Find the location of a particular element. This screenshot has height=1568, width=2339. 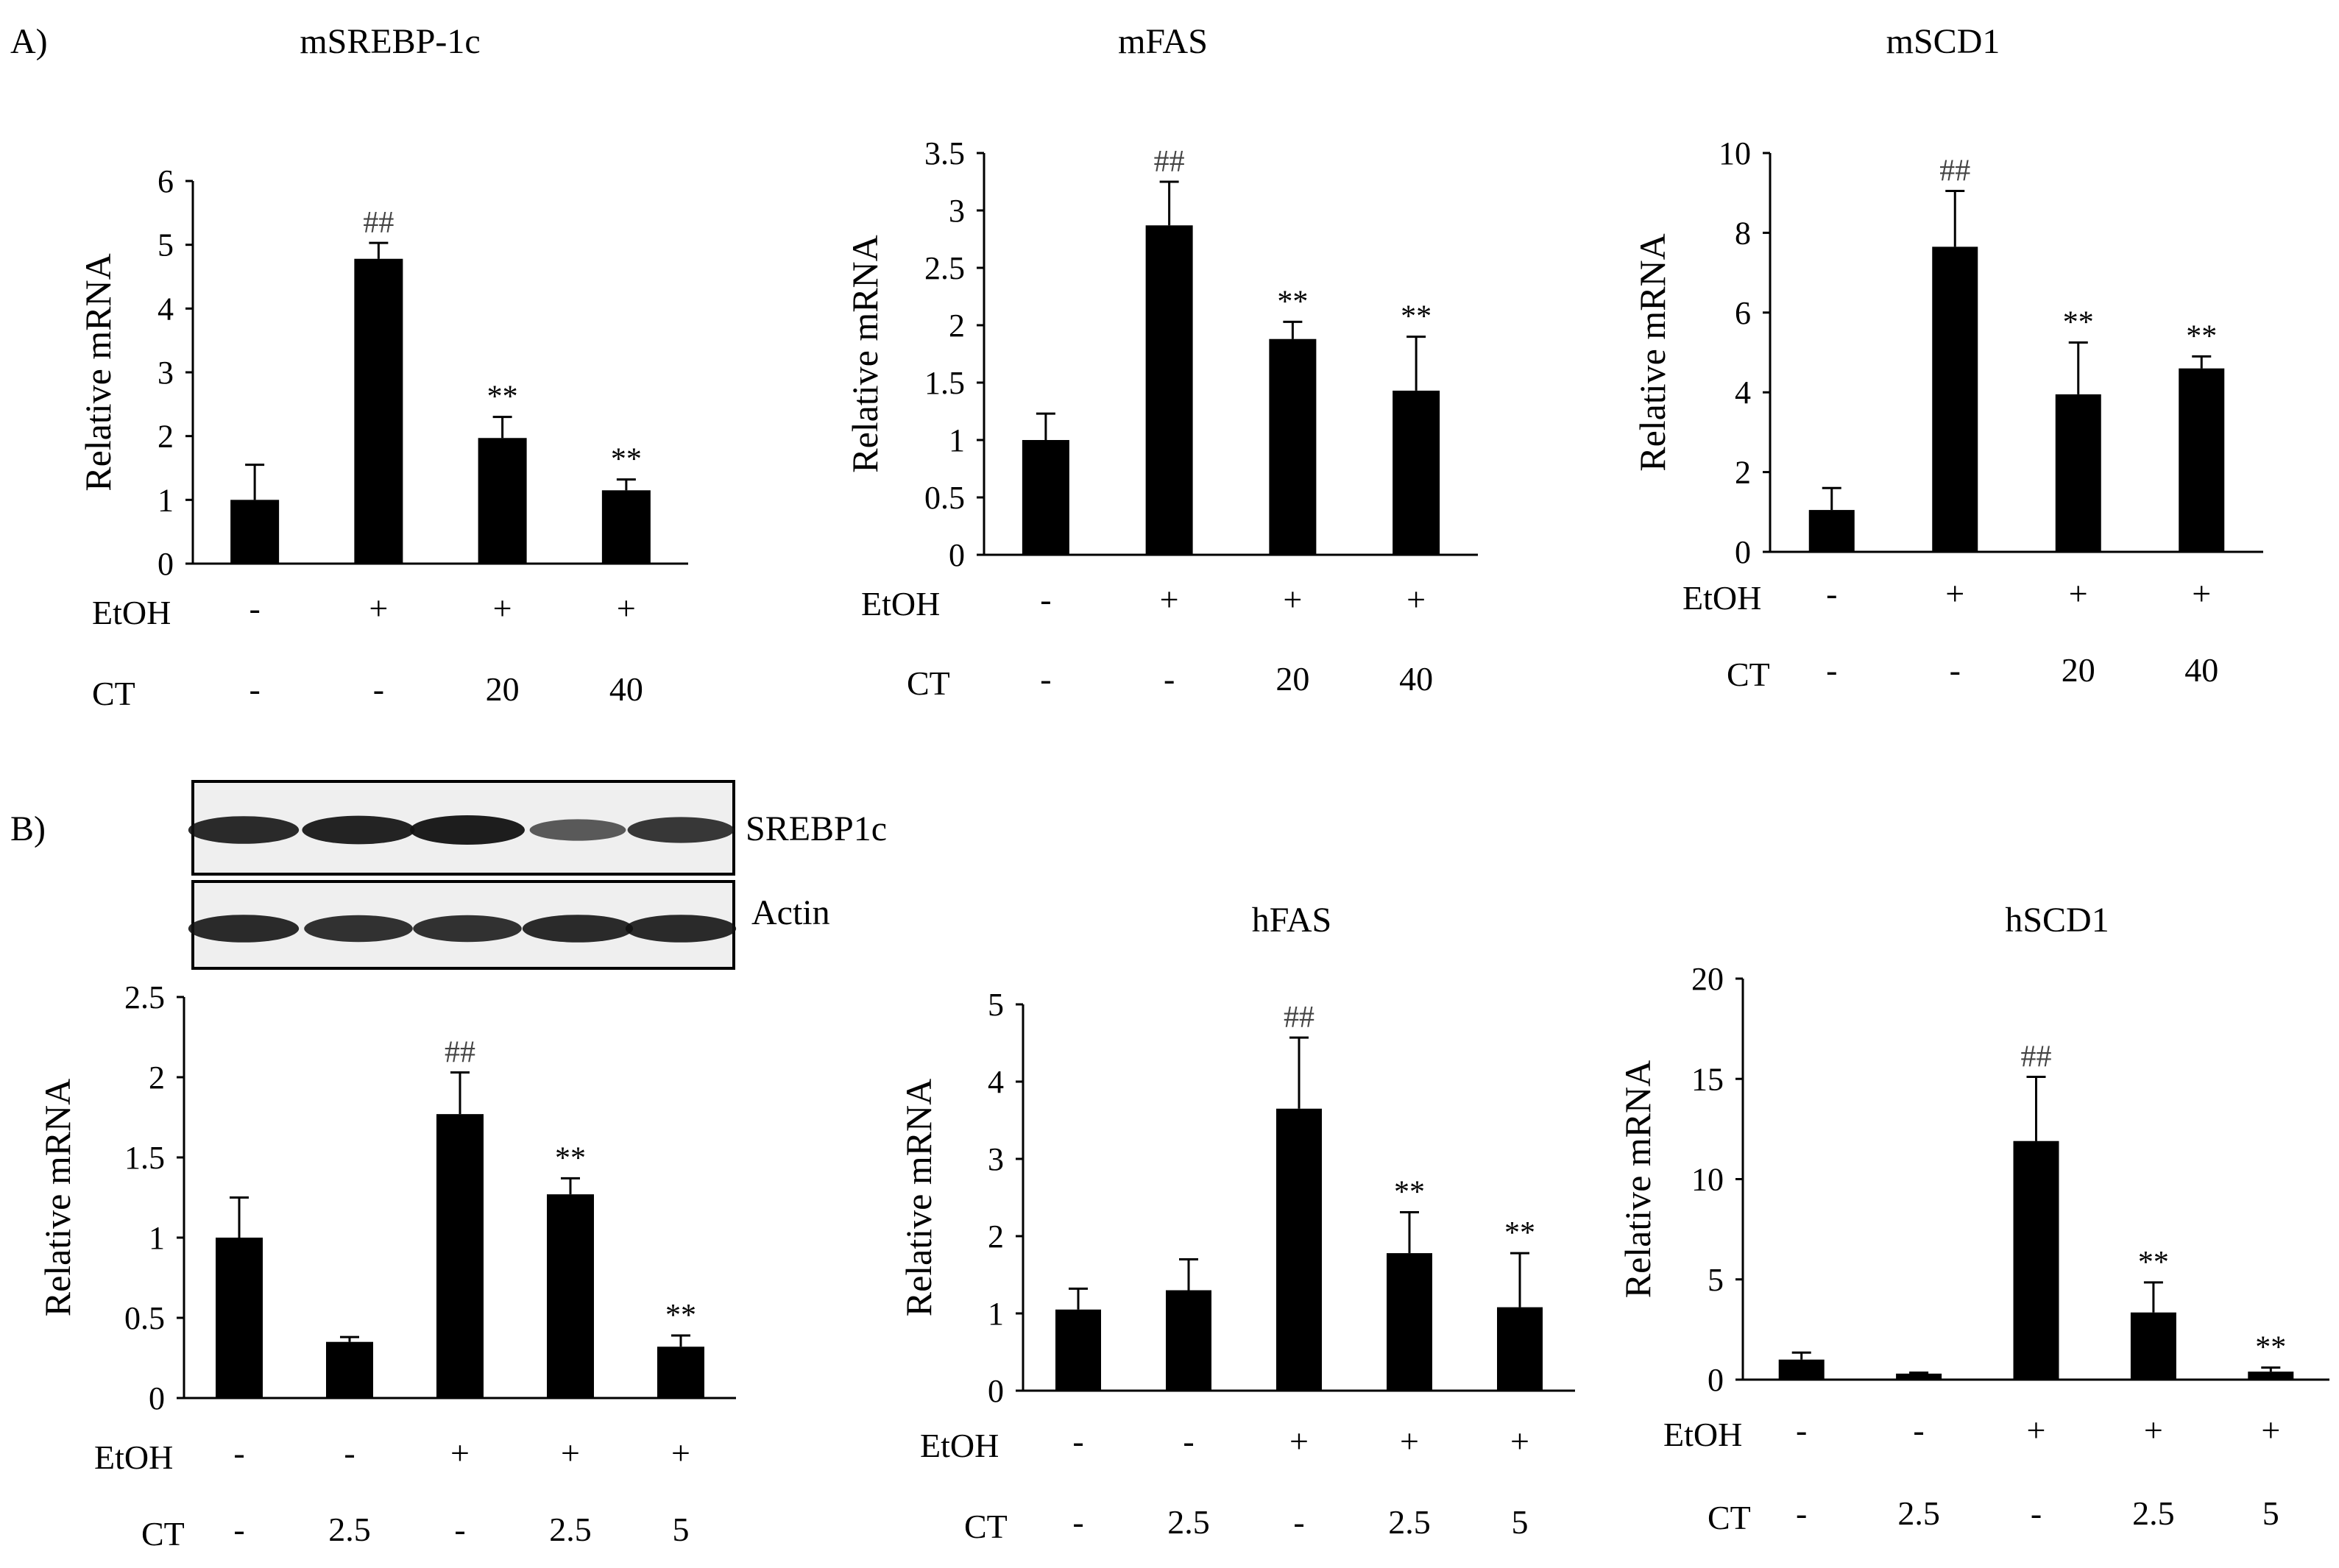

blot-bands-srebp1c is located at coordinates (461, 830).